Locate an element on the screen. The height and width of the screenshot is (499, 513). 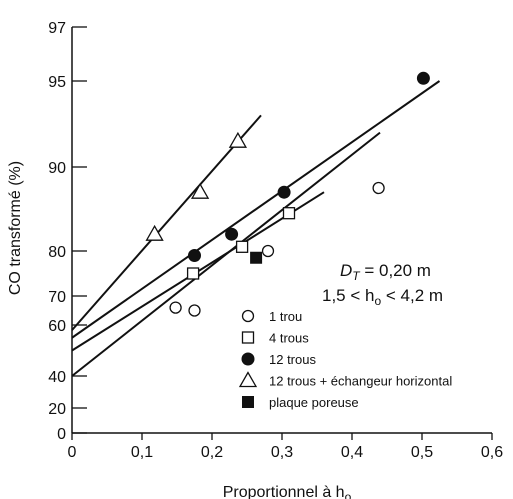
legend-entry: 1 trou is located at coordinates (271, 316).